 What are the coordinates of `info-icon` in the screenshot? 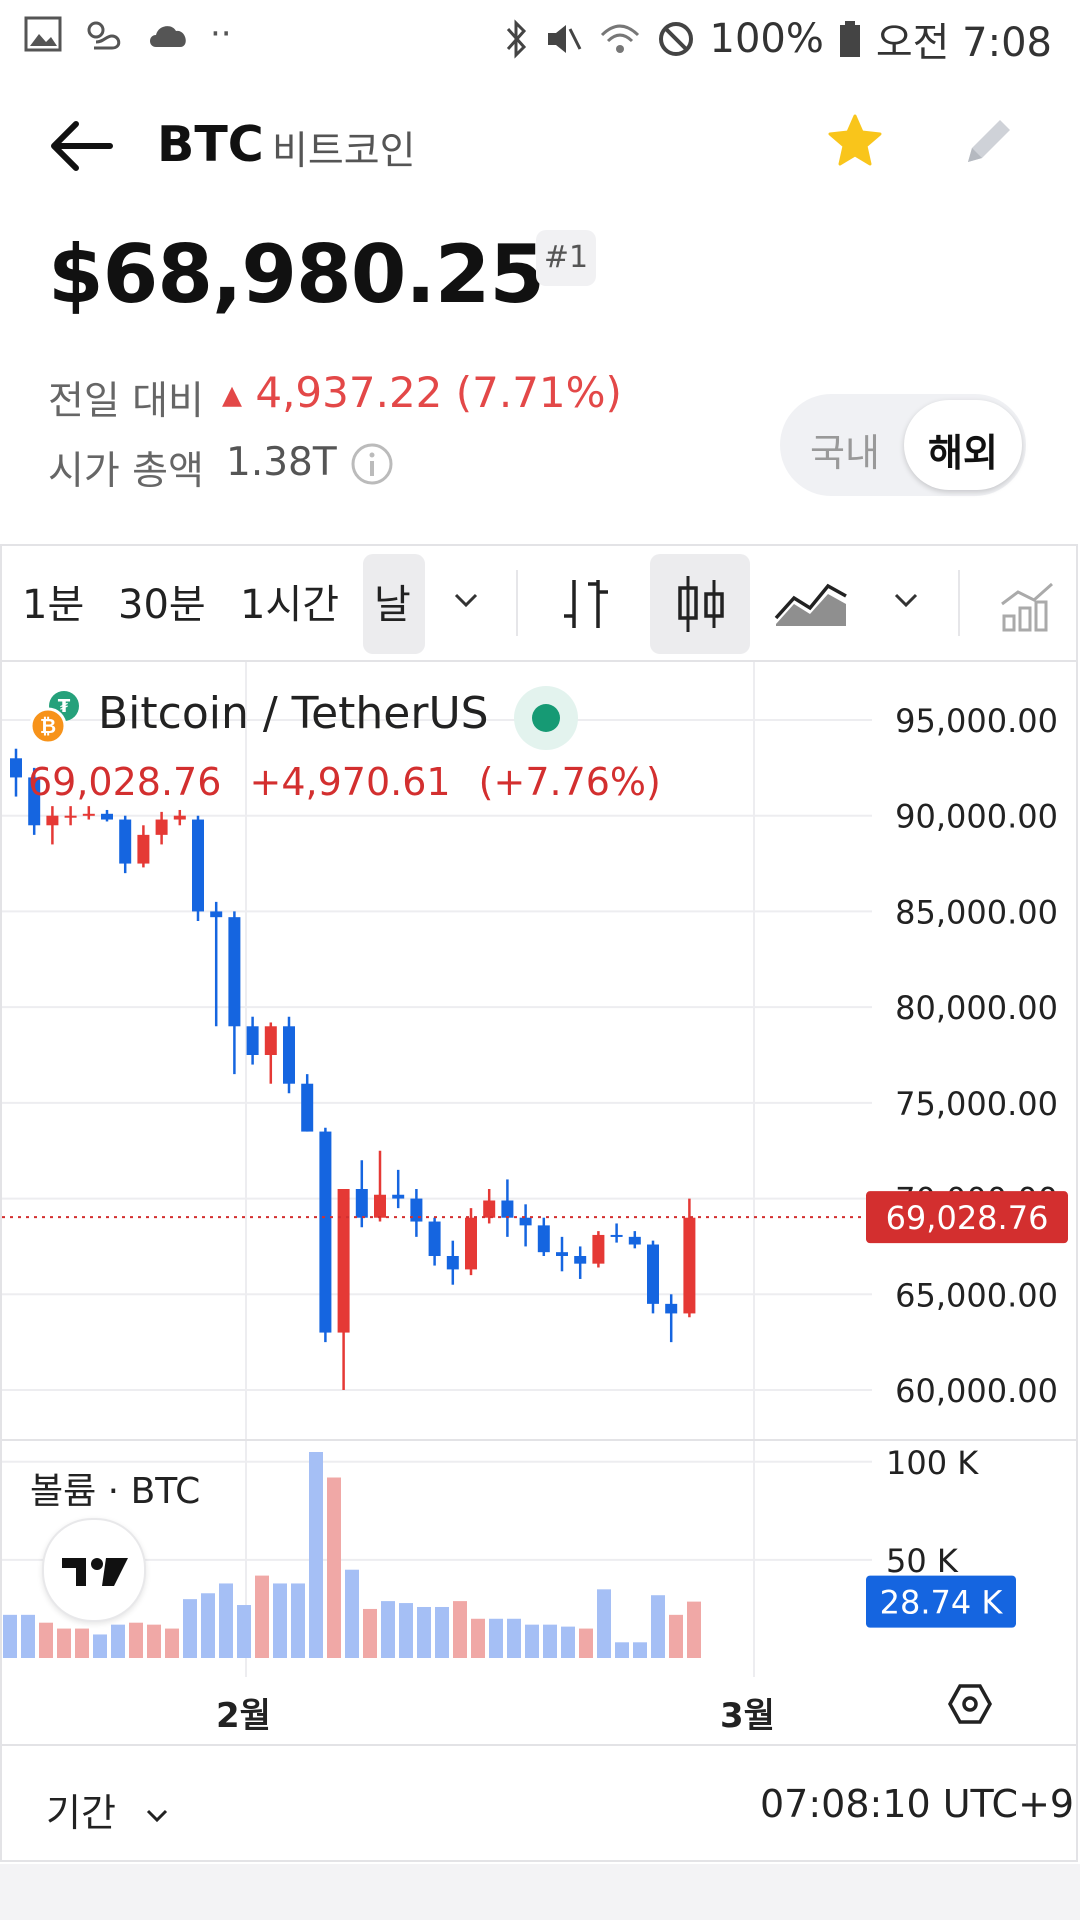 It's located at (372, 464).